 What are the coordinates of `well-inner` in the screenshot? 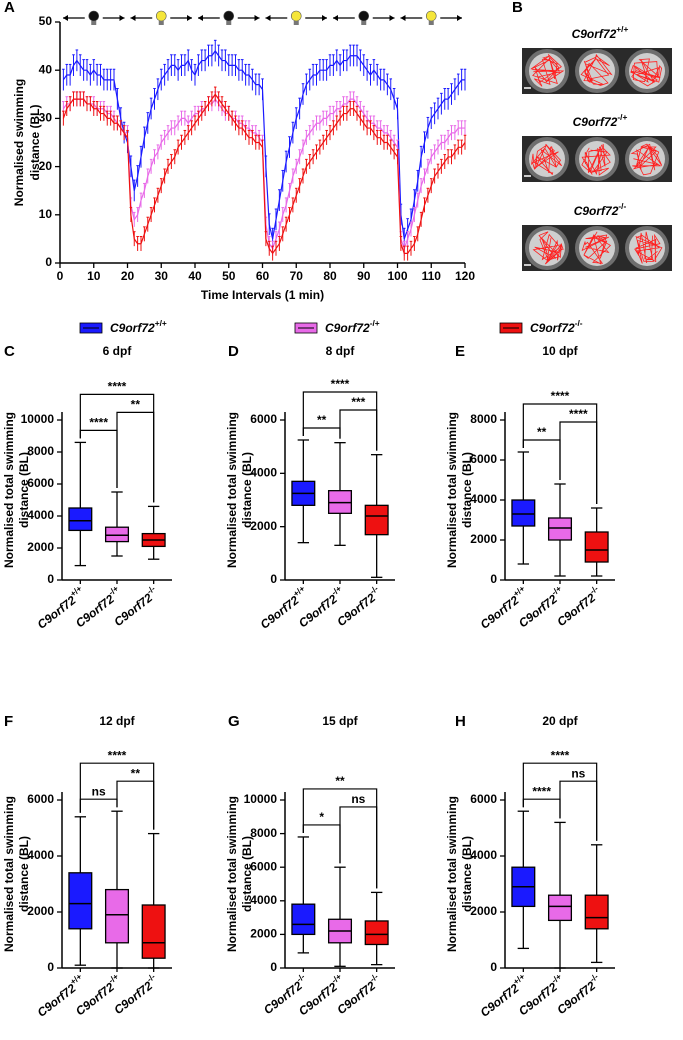 It's located at (547, 159).